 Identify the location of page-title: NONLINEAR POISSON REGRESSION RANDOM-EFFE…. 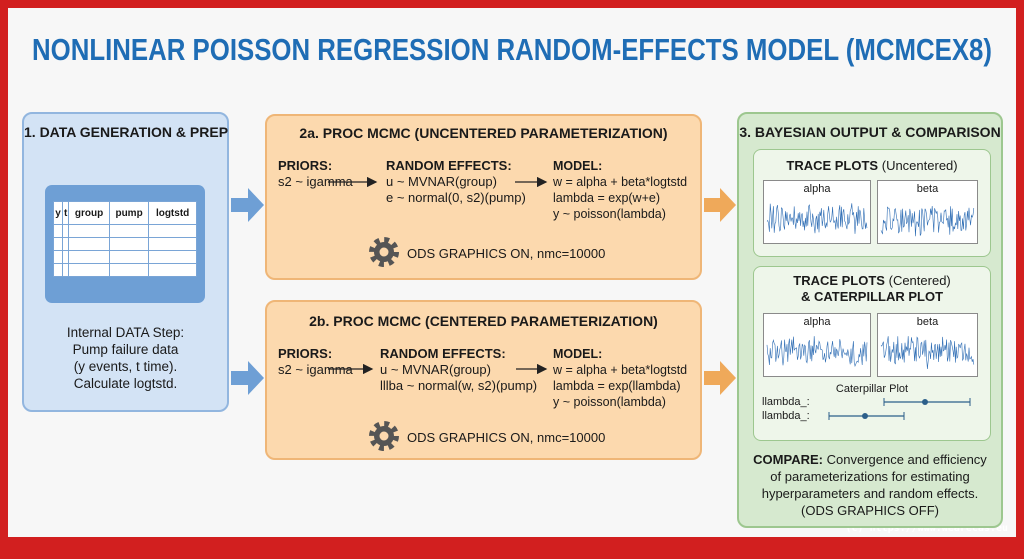
(512, 49).